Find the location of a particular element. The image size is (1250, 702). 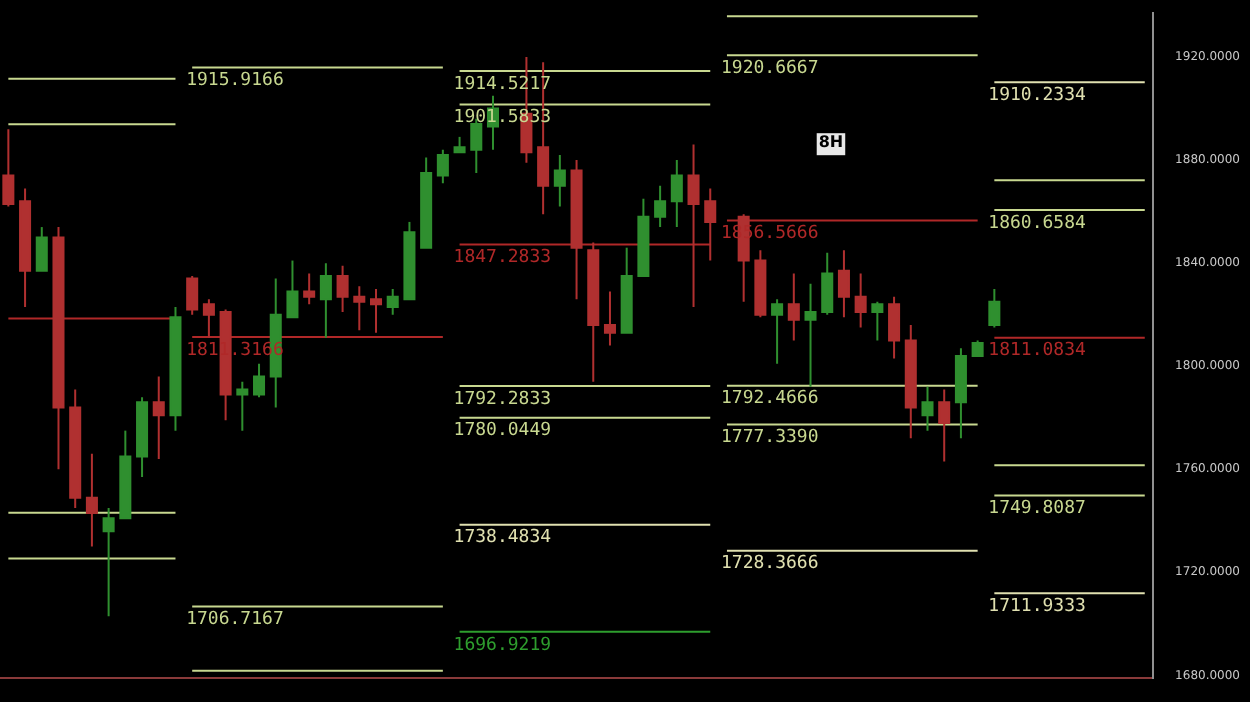

data-label: 1792.4666 is located at coordinates (769, 399).